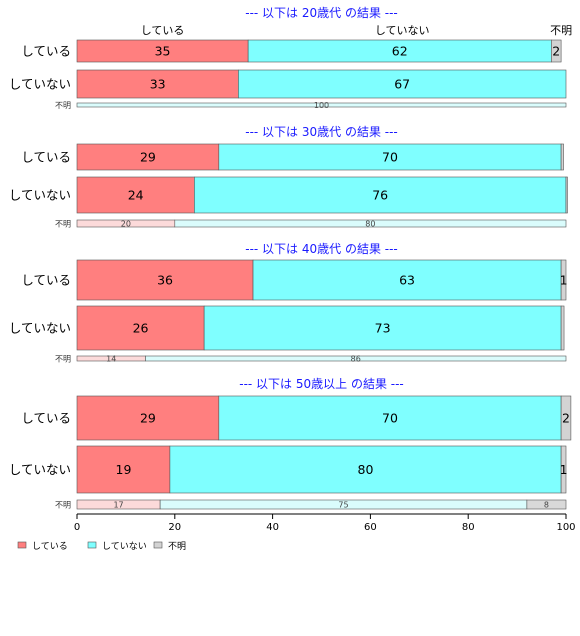 The height and width of the screenshot is (636, 580). What do you see at coordinates (63, 105) in the screenshot?
I see `row-label-unknown-p0: 不明` at bounding box center [63, 105].